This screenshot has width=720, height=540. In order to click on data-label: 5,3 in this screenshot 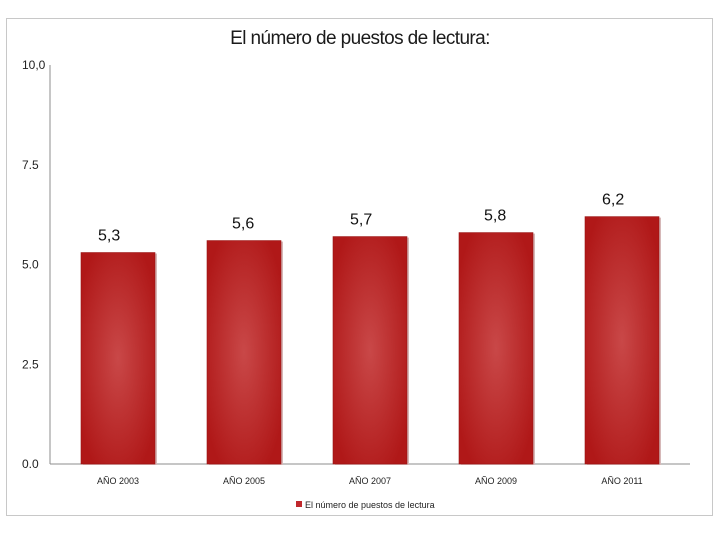, I will do `click(109, 236)`.